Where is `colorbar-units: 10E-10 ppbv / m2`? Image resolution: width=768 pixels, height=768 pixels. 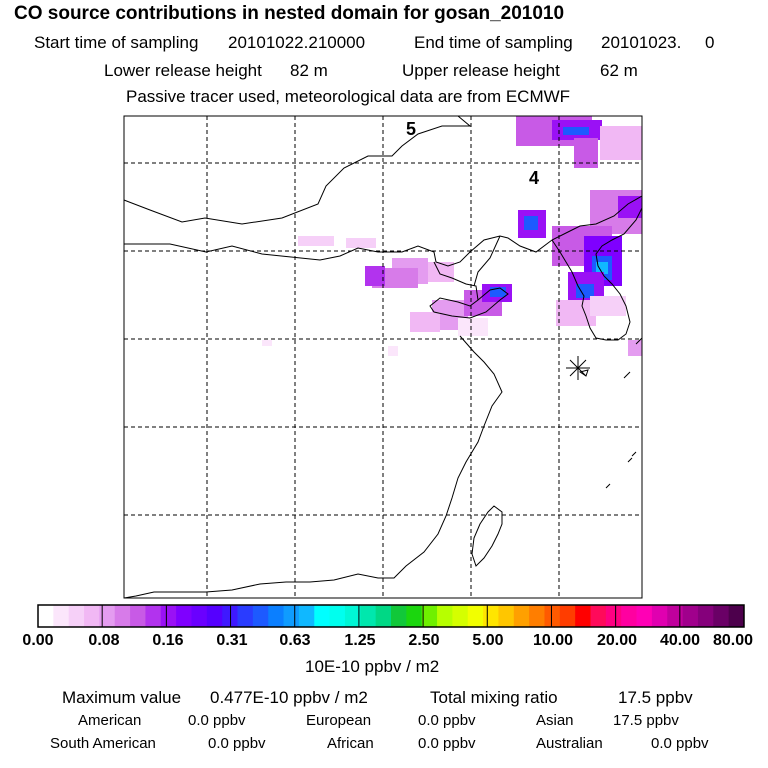 colorbar-units: 10E-10 ppbv / m2 is located at coordinates (372, 666).